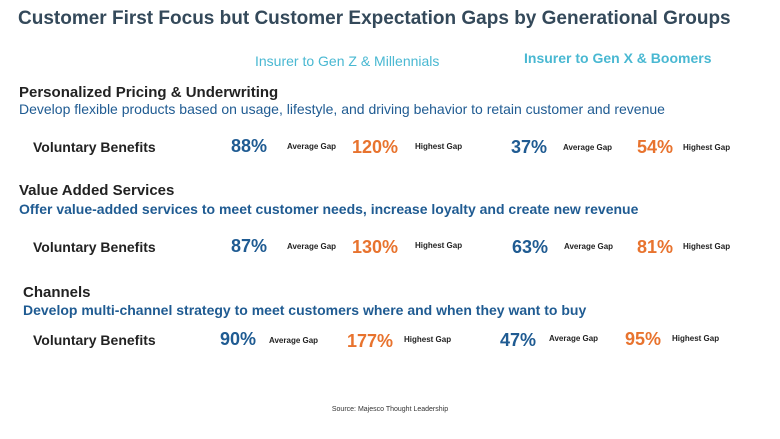 This screenshot has height=439, width=780. I want to click on genz-average-value: 88%, so click(249, 146).